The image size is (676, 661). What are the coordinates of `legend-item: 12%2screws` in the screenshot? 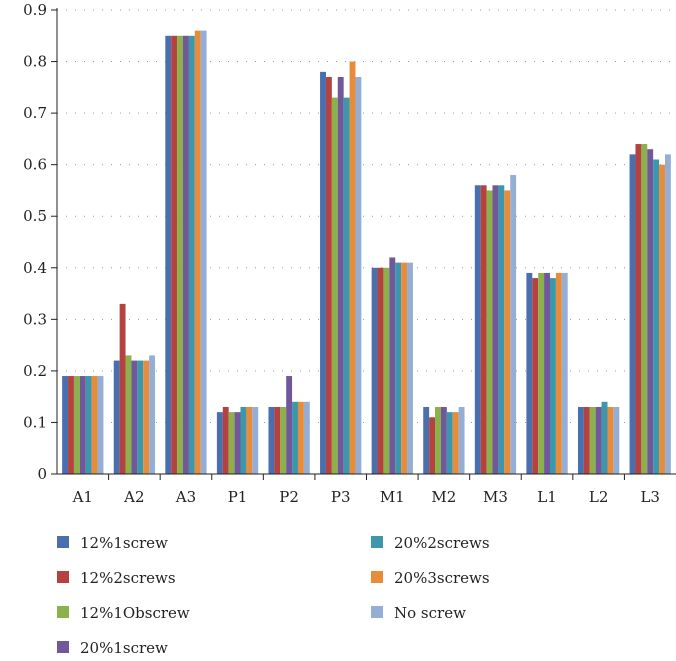 It's located at (116, 578).